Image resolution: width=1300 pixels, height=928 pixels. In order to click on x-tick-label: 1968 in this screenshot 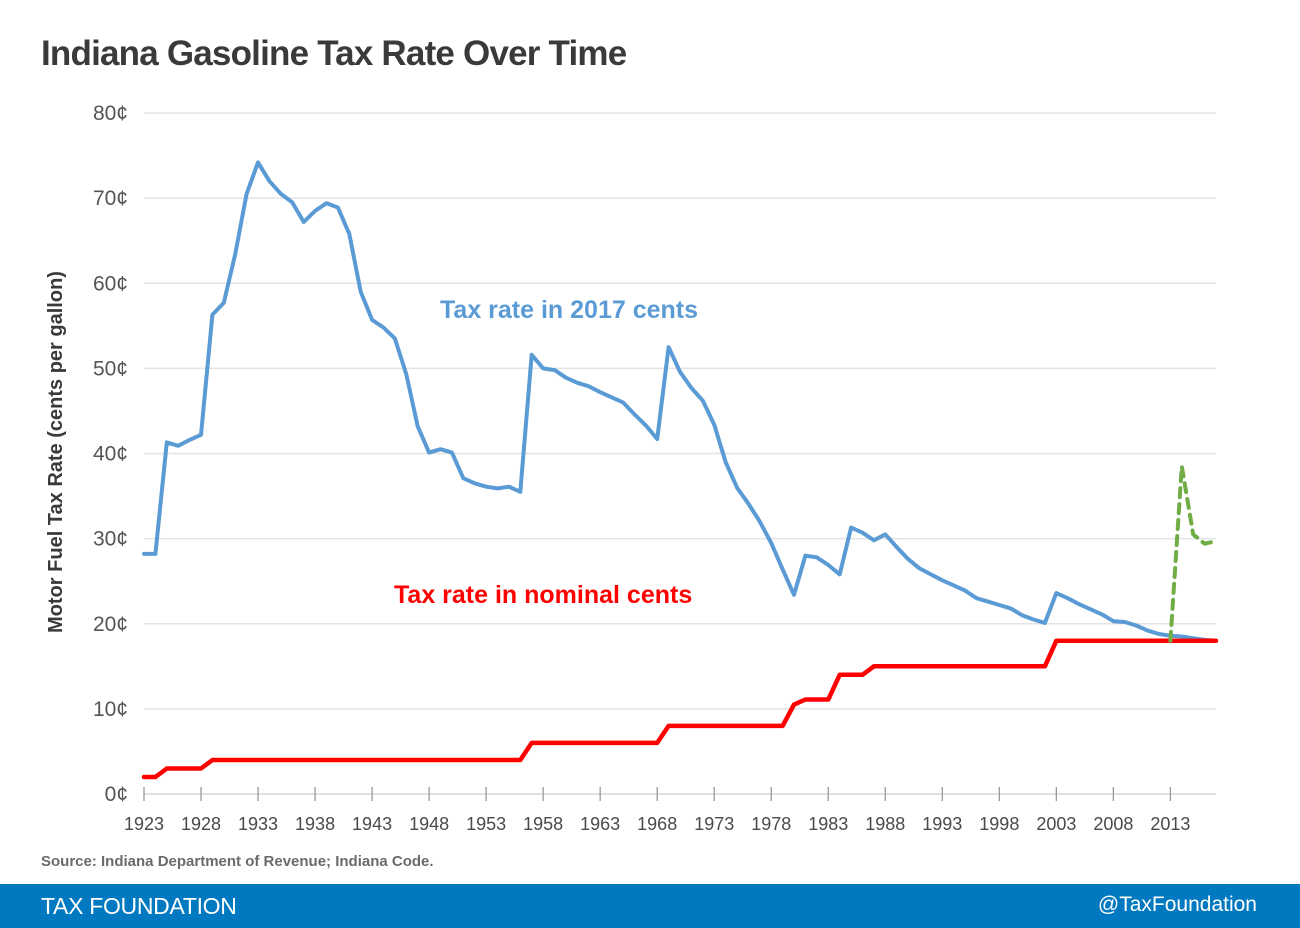, I will do `click(657, 824)`.